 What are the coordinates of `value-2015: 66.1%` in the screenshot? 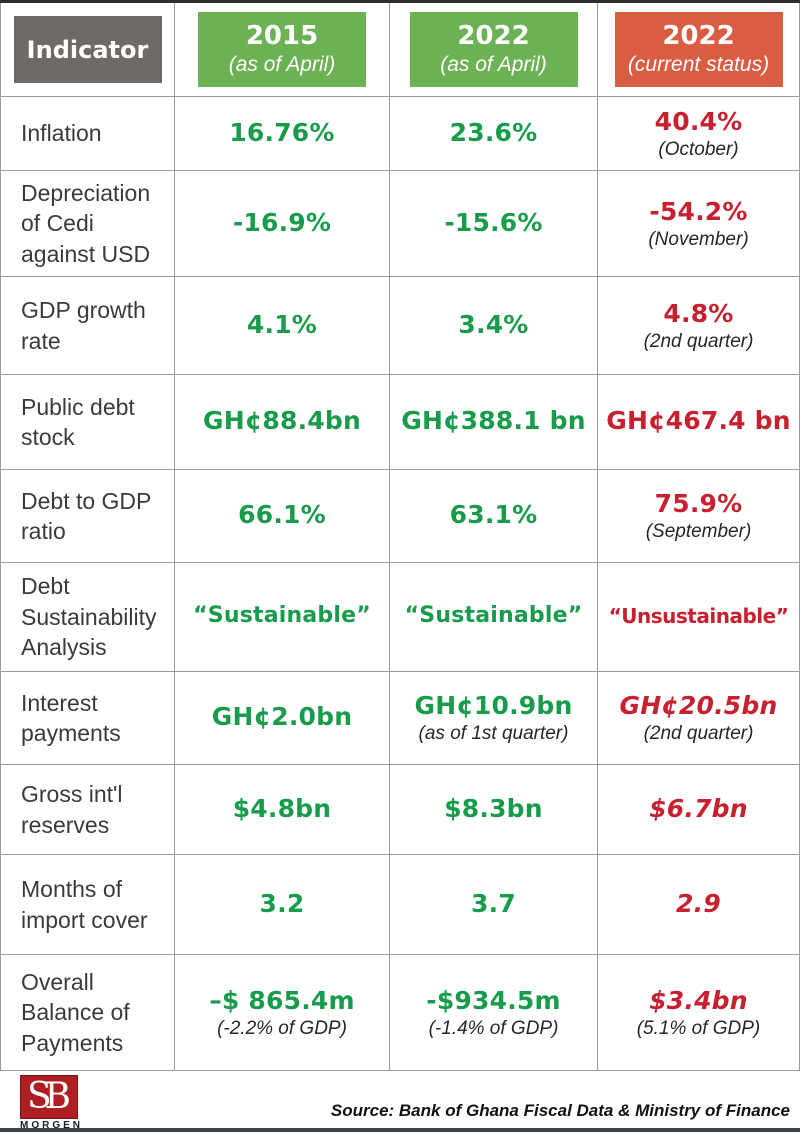 It's located at (282, 514).